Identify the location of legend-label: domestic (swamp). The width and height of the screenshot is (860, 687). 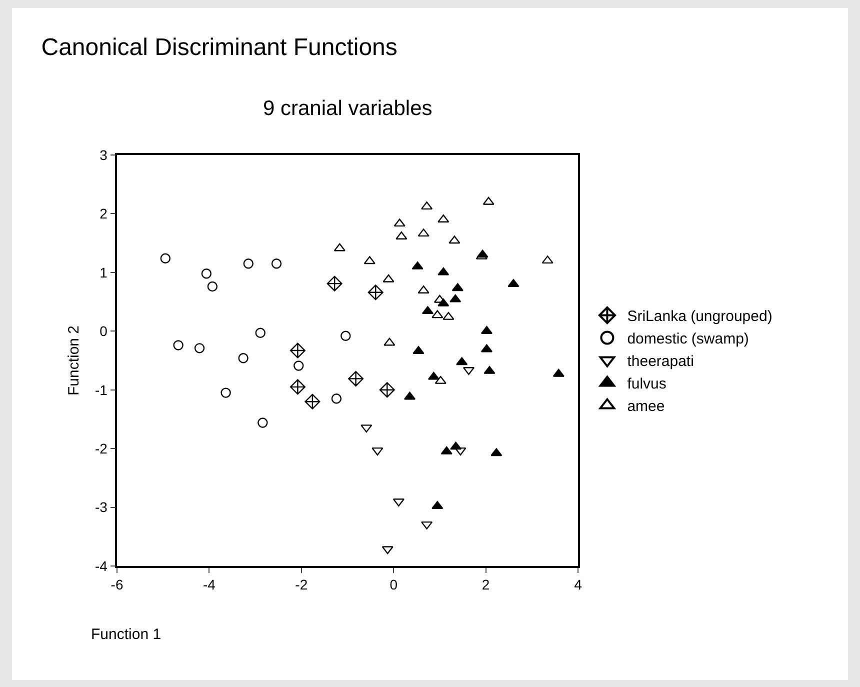
(688, 339).